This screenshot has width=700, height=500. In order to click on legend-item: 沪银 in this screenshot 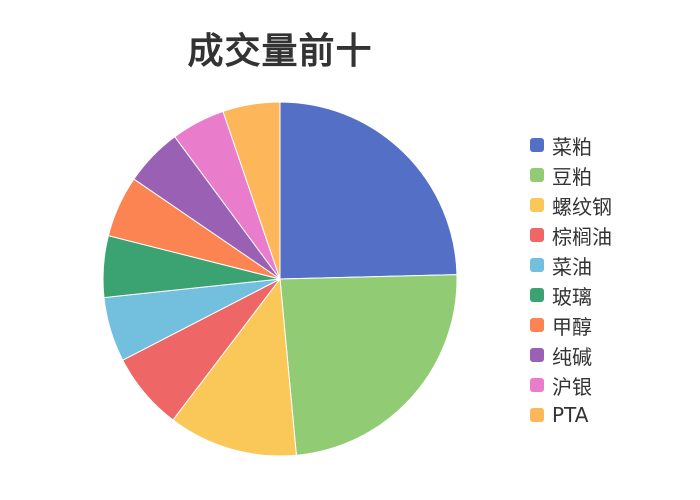, I will do `click(571, 385)`.